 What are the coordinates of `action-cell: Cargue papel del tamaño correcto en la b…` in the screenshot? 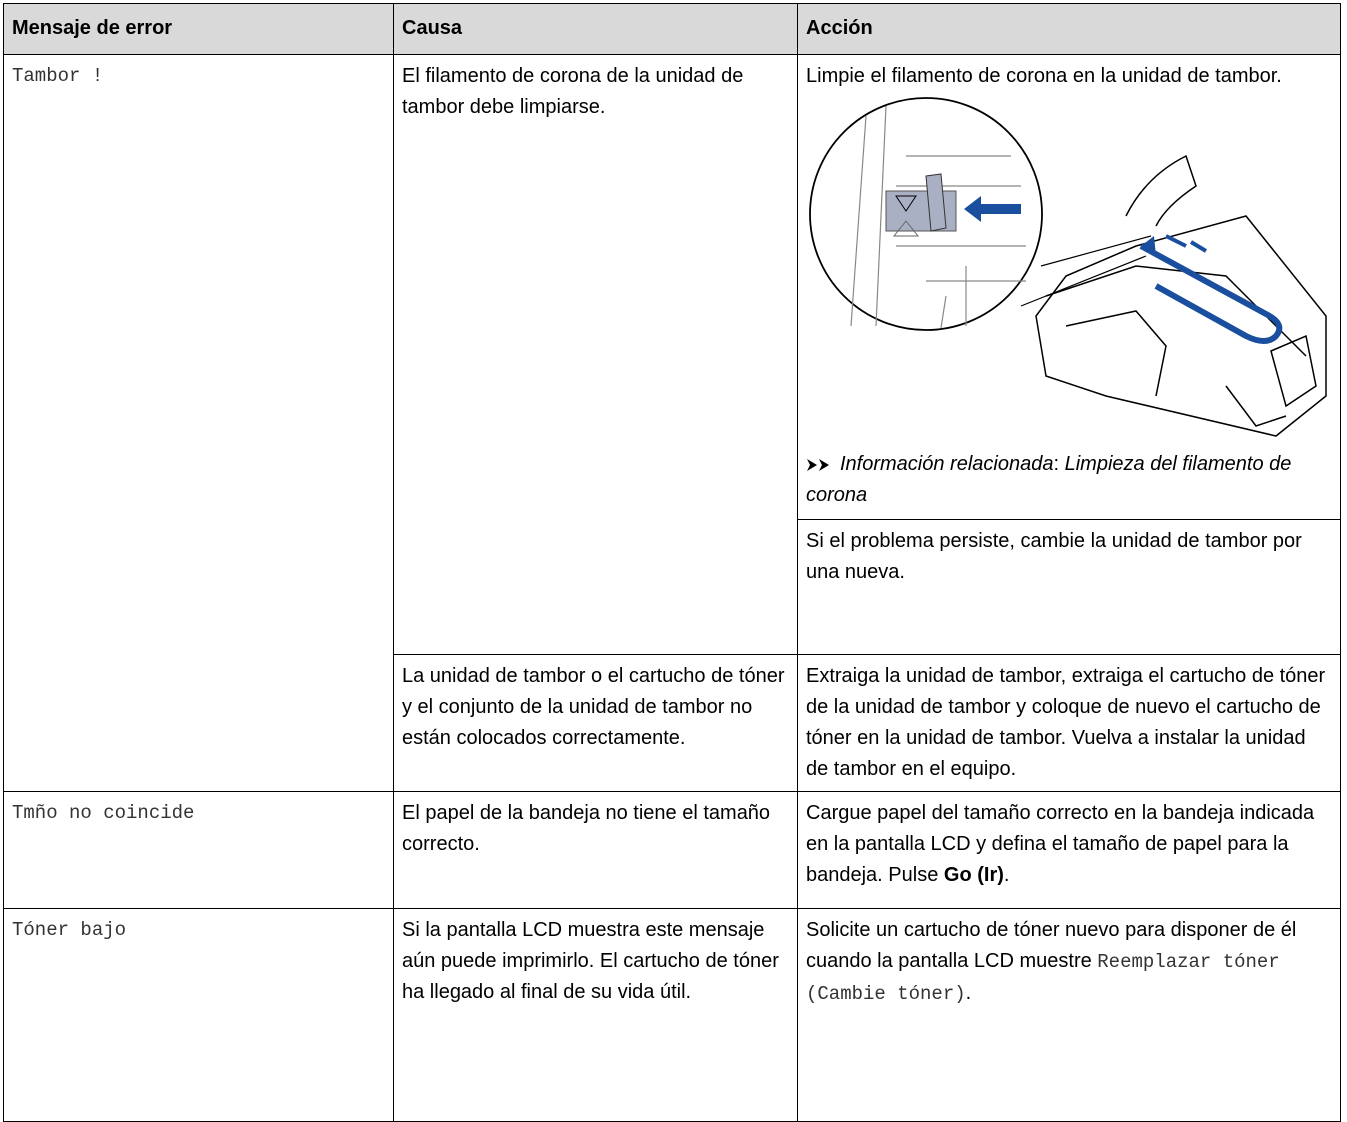 It's located at (1069, 850).